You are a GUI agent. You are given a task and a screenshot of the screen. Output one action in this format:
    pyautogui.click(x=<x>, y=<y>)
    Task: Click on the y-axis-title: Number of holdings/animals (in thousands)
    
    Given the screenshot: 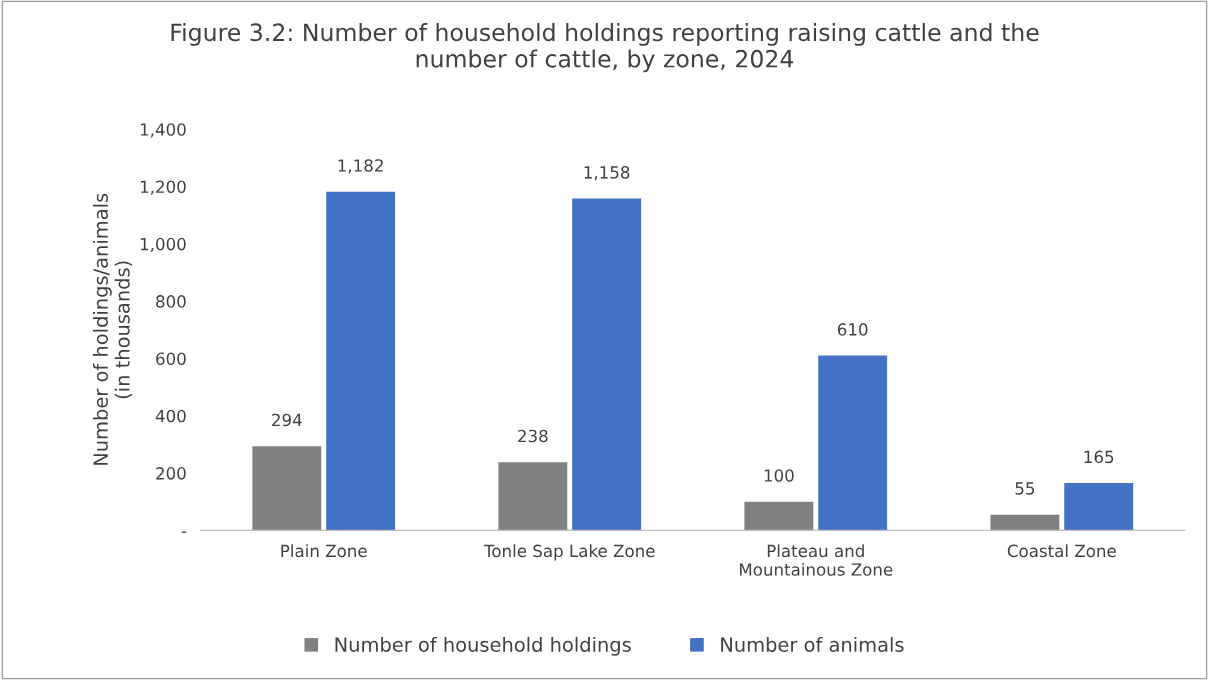 What is the action you would take?
    pyautogui.click(x=112, y=329)
    